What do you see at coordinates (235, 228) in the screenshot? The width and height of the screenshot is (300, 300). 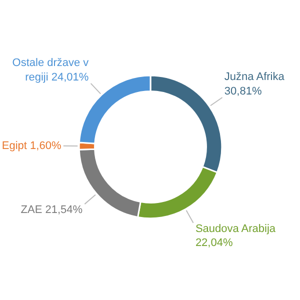 I see `slice-label: Saudova Arabija` at bounding box center [235, 228].